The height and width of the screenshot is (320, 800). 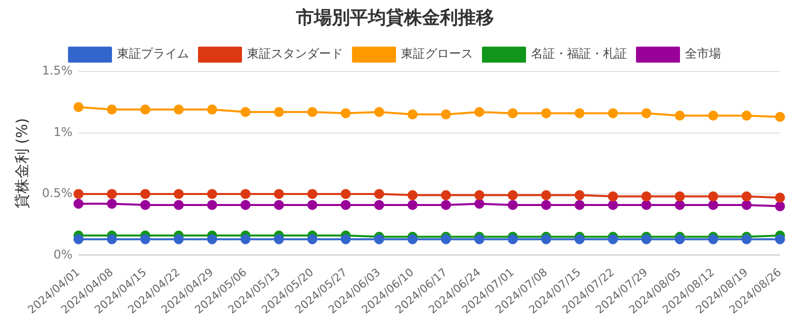 What do you see at coordinates (295, 53) in the screenshot?
I see `legend-label: 東証スタンダード` at bounding box center [295, 53].